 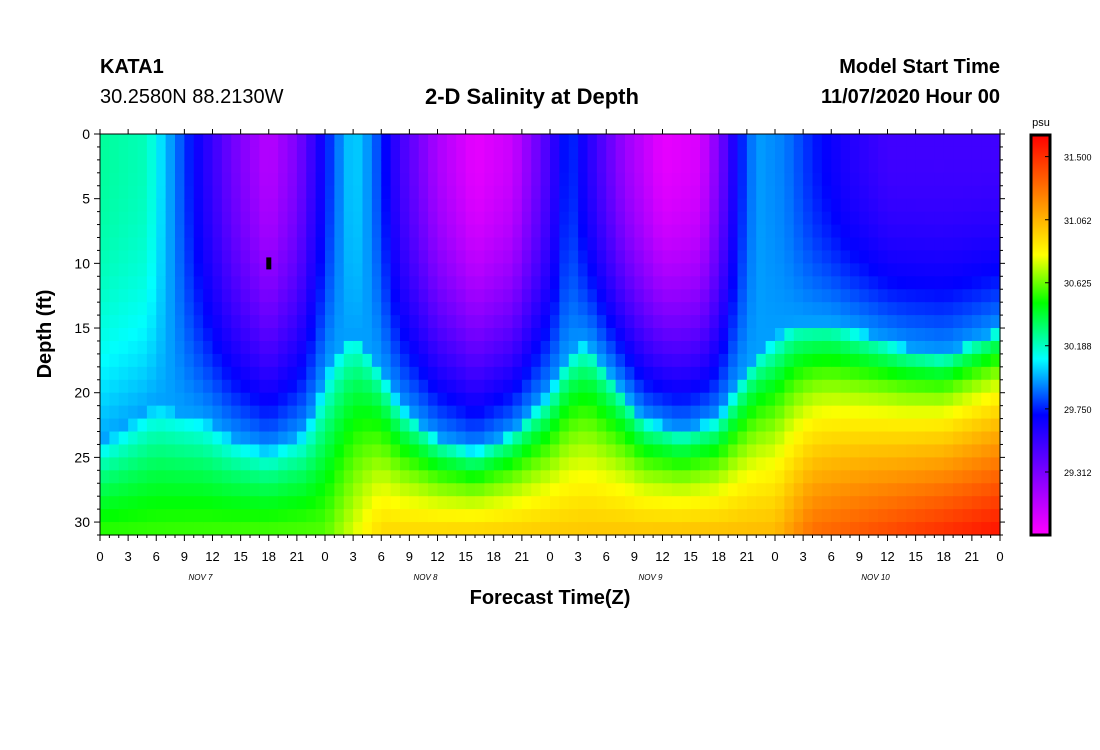 I want to click on x-tick-label: 15, so click(x=690, y=556).